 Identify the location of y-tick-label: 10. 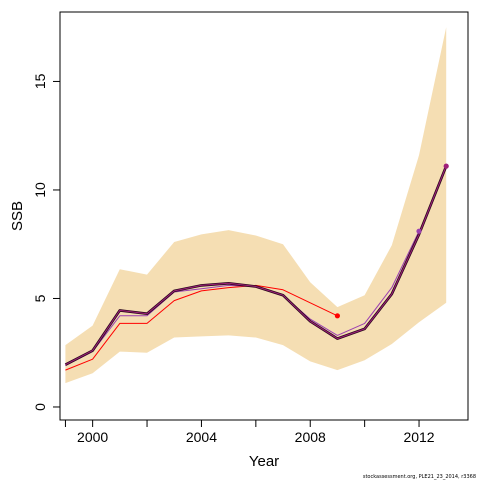
(40, 190).